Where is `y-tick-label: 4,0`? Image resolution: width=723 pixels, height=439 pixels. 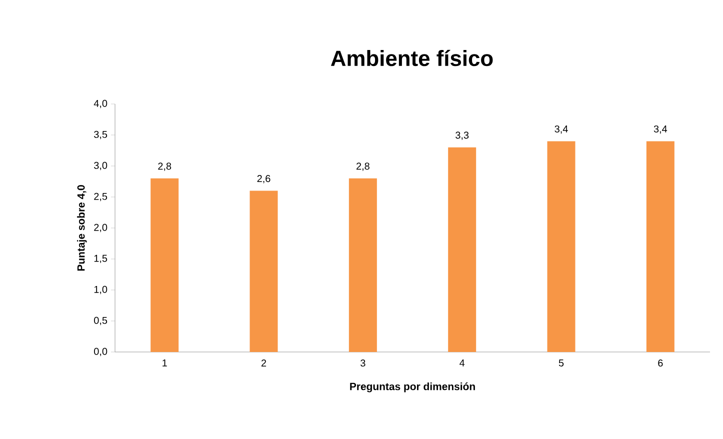 y-tick-label: 4,0 is located at coordinates (101, 104).